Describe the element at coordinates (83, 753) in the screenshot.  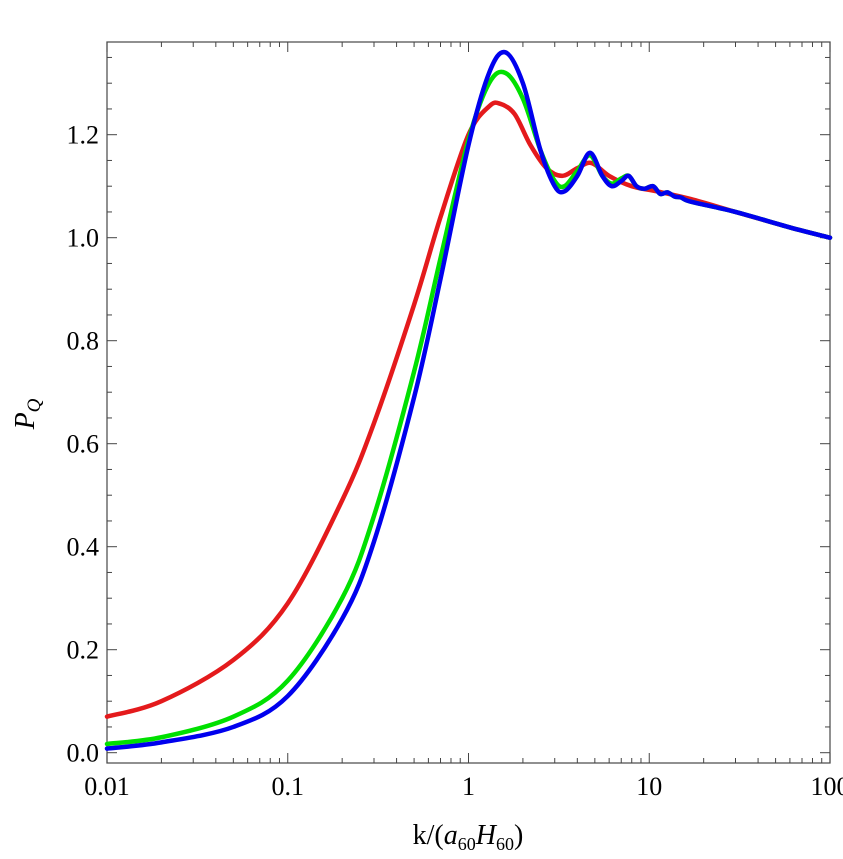
I see `y-tick-label: 0.0` at that location.